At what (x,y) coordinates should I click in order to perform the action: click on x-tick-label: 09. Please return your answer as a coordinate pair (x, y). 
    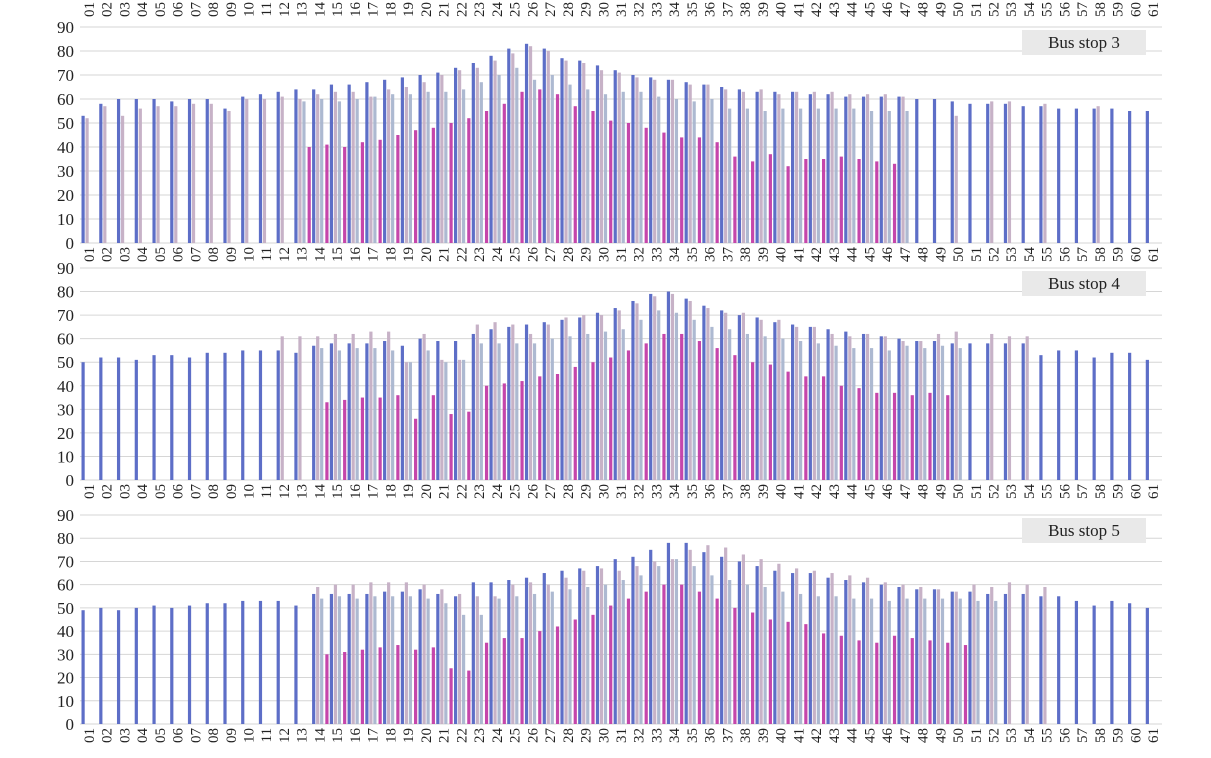
    Looking at the image, I should click on (232, 254).